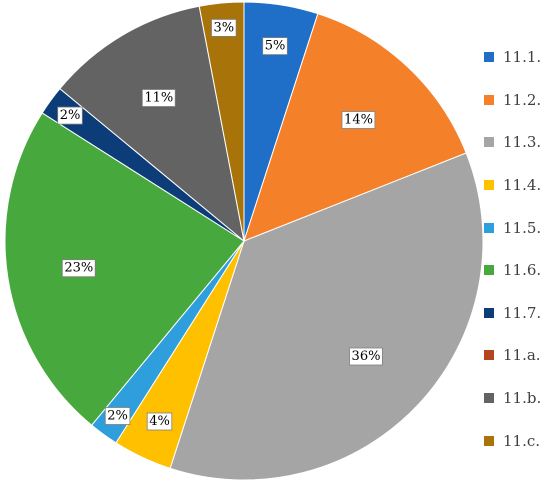 The image size is (550, 491). I want to click on legend-label: 11.b., so click(522, 398).